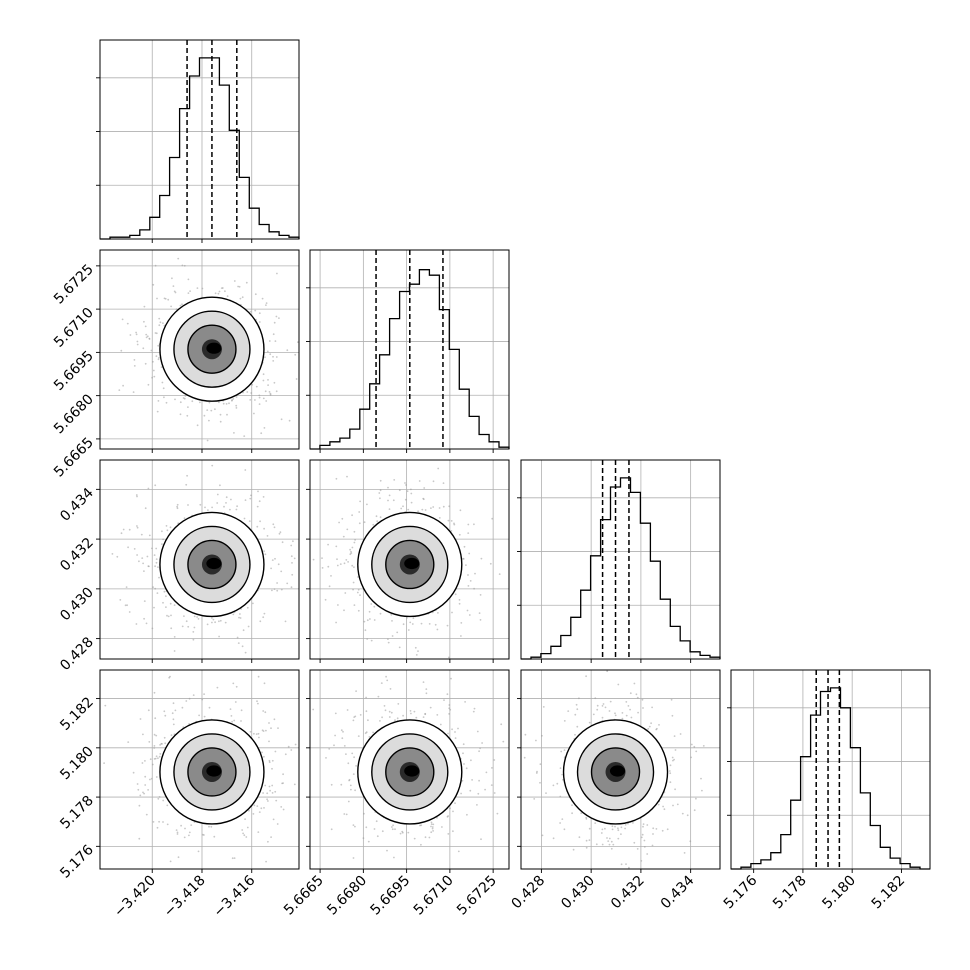 Image resolution: width=970 pixels, height=970 pixels. What do you see at coordinates (620, 559) in the screenshot?
I see `panel-frame` at bounding box center [620, 559].